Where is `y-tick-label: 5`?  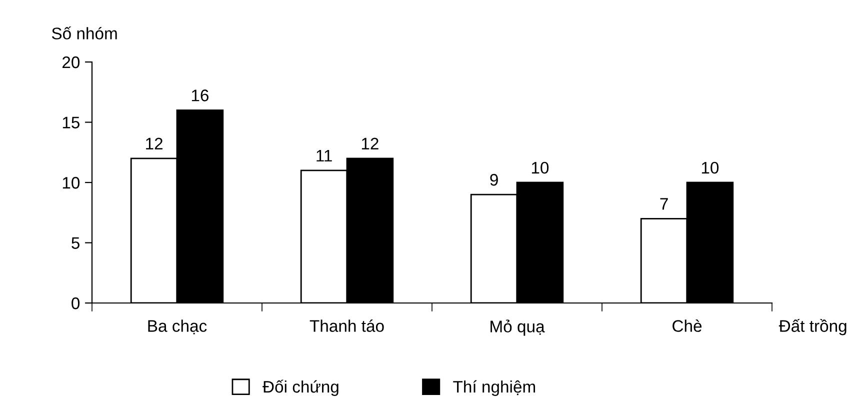 y-tick-label: 5 is located at coordinates (76, 243).